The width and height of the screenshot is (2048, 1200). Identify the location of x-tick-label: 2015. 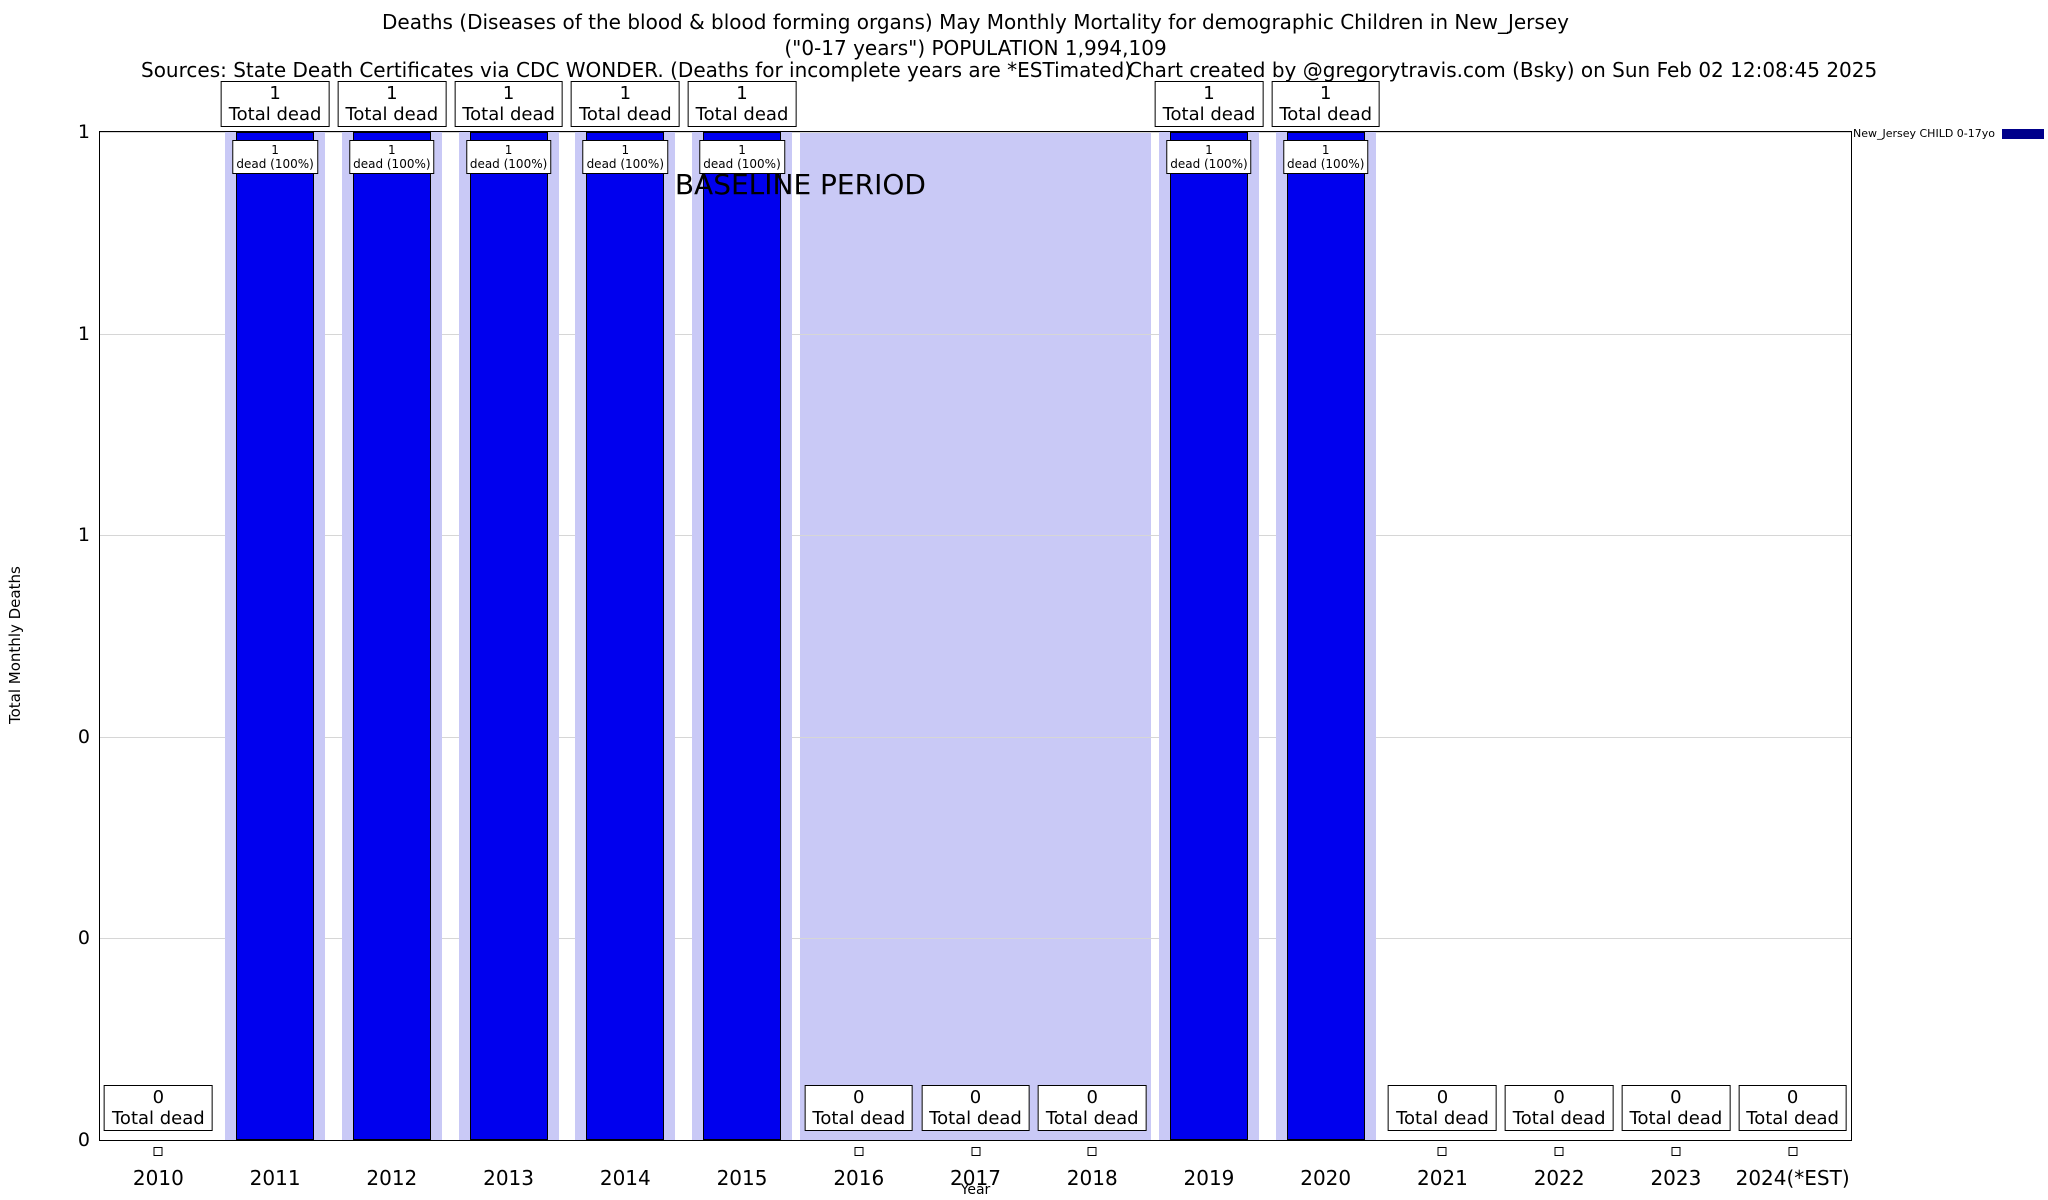
(742, 1178).